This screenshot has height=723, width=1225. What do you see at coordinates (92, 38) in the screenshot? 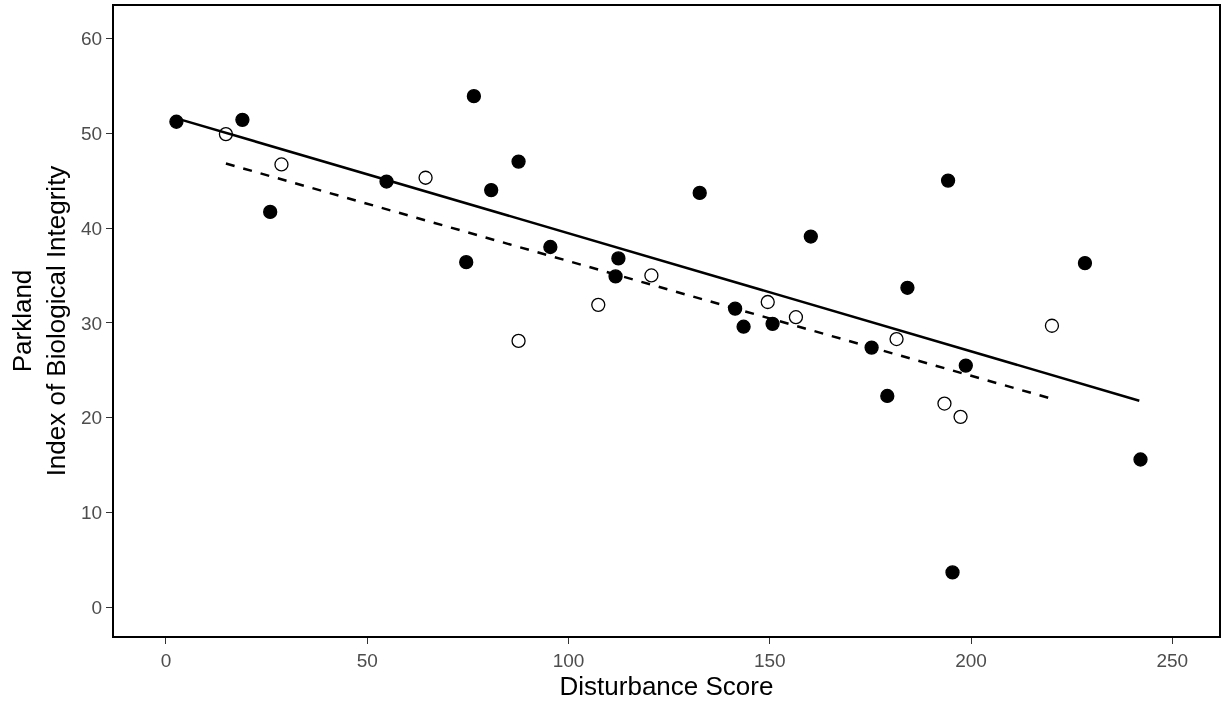
I see `y-tick-label: 60` at bounding box center [92, 38].